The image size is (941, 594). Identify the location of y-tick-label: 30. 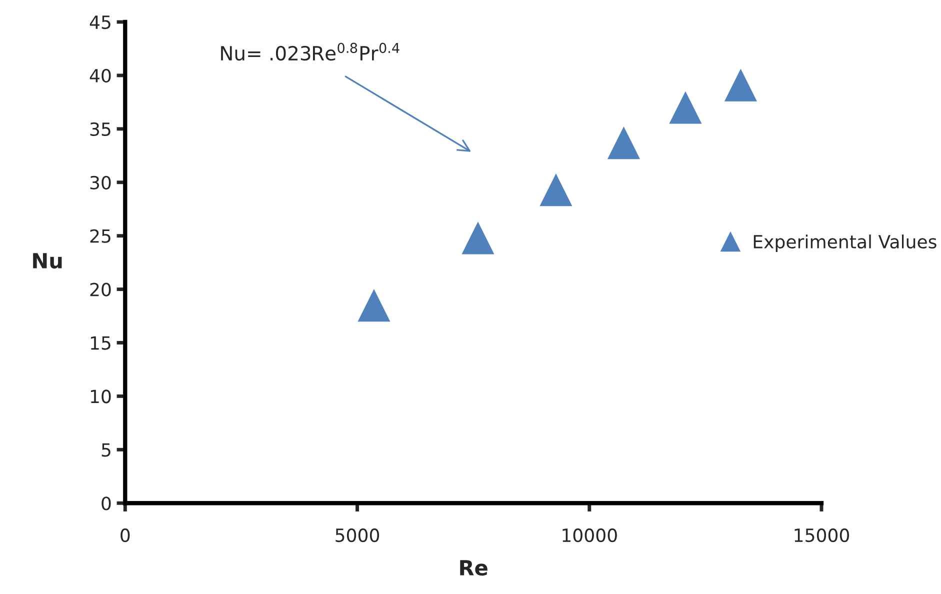
(100, 183).